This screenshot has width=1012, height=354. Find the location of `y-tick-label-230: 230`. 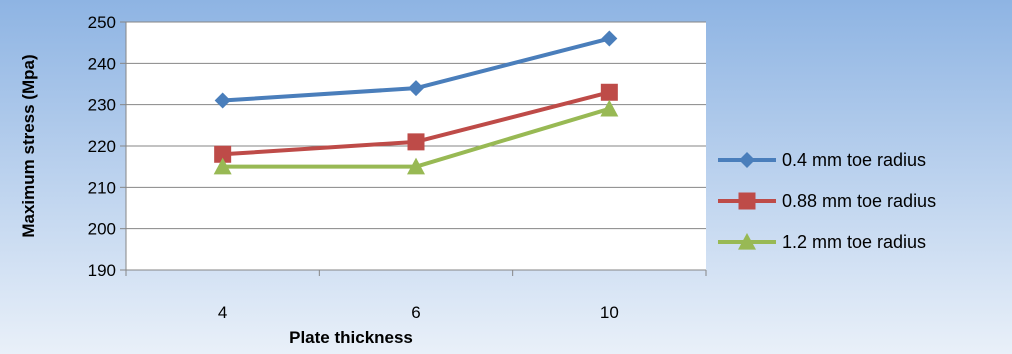

y-tick-label-230: 230 is located at coordinates (102, 105).